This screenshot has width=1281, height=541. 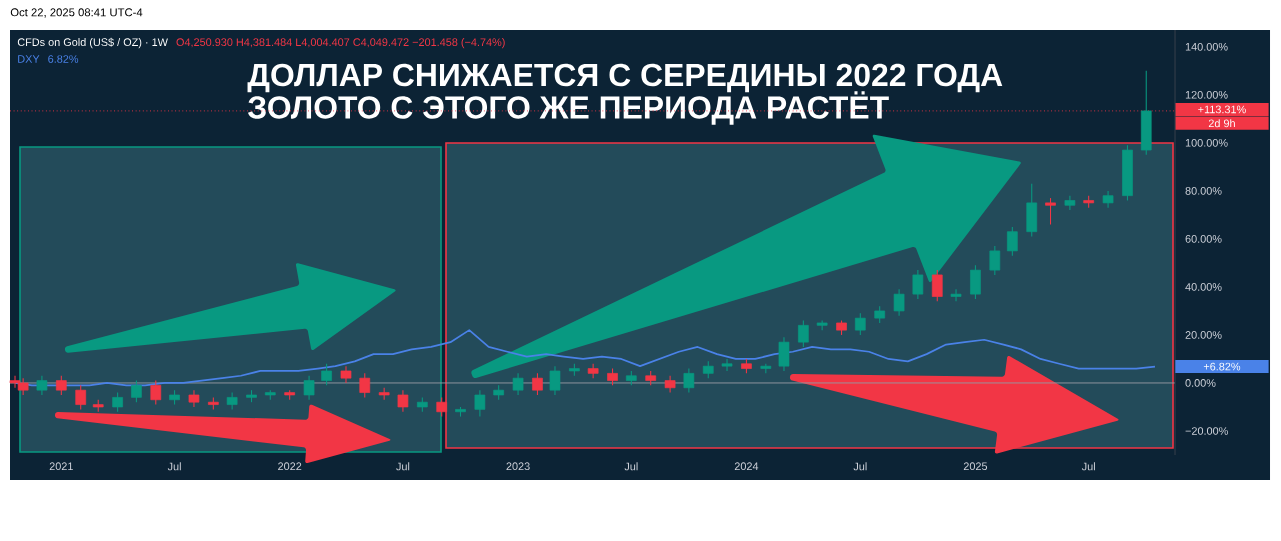 What do you see at coordinates (1203, 335) in the screenshot?
I see `y-tick-label: 20.00%` at bounding box center [1203, 335].